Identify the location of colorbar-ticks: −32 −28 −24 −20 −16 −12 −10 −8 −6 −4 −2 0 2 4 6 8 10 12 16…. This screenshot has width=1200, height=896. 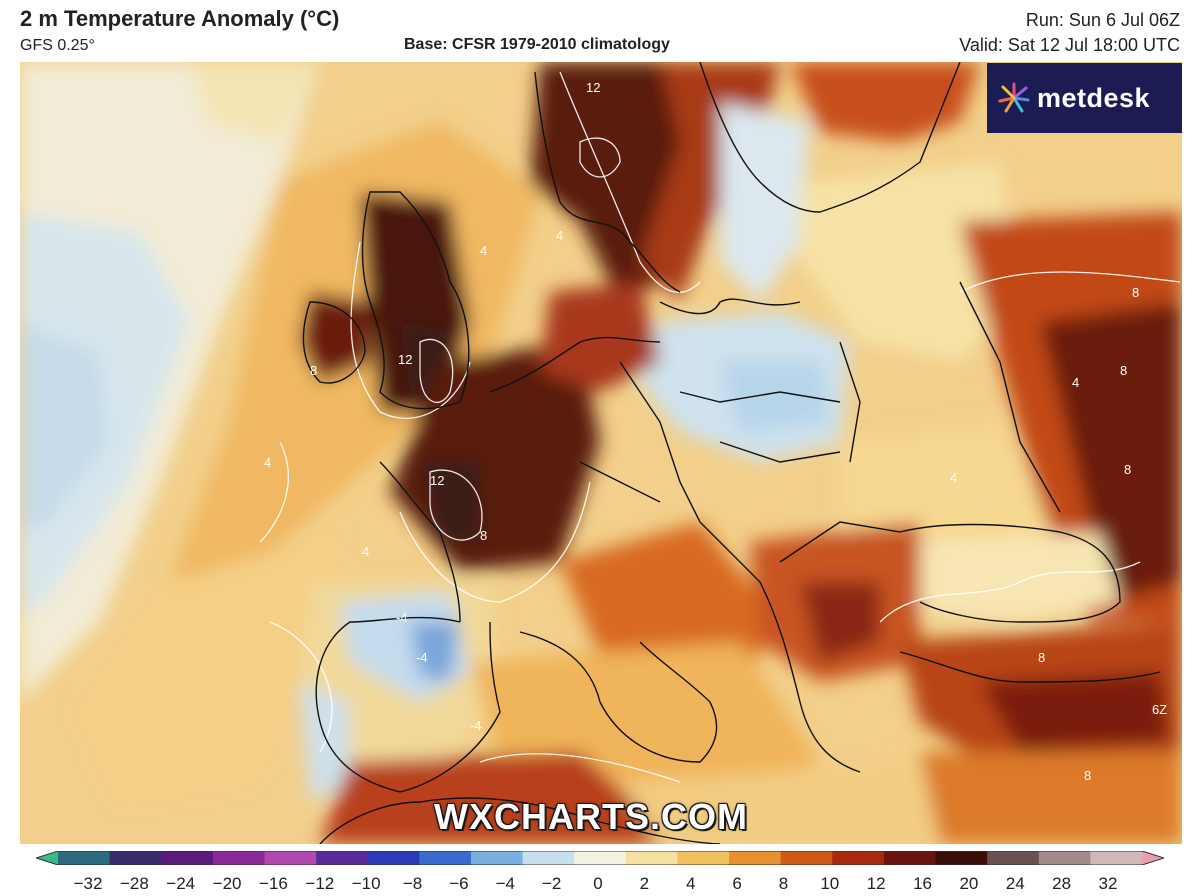
(600, 882).